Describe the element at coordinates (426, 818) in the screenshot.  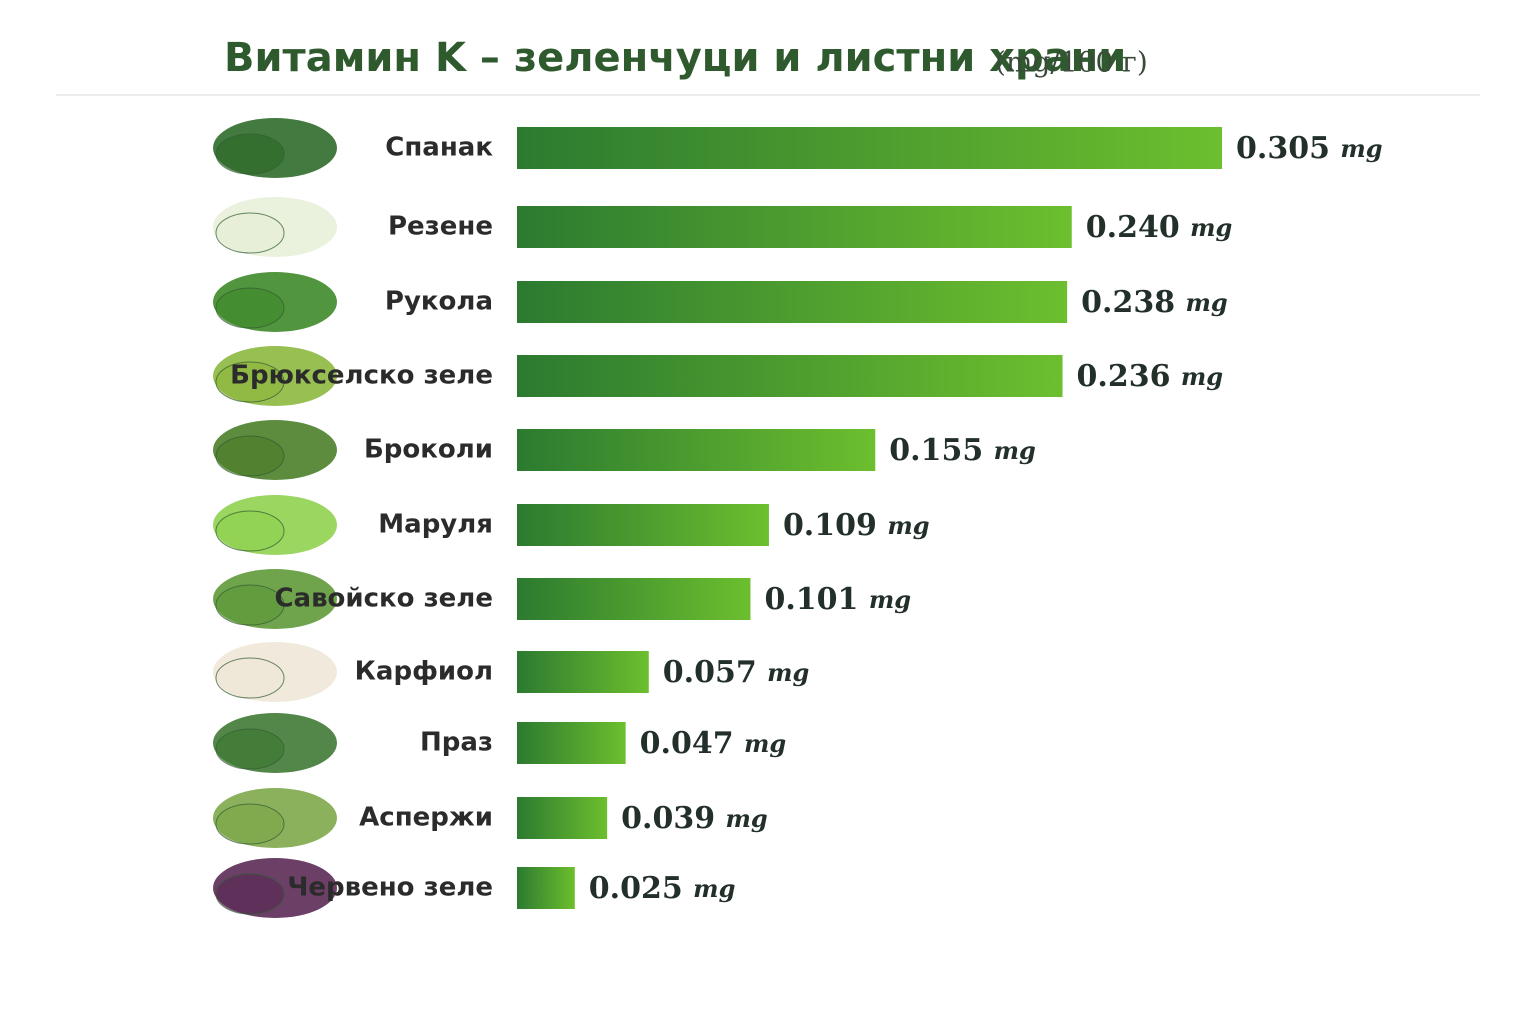
I see `category-label: Аспержи` at that location.